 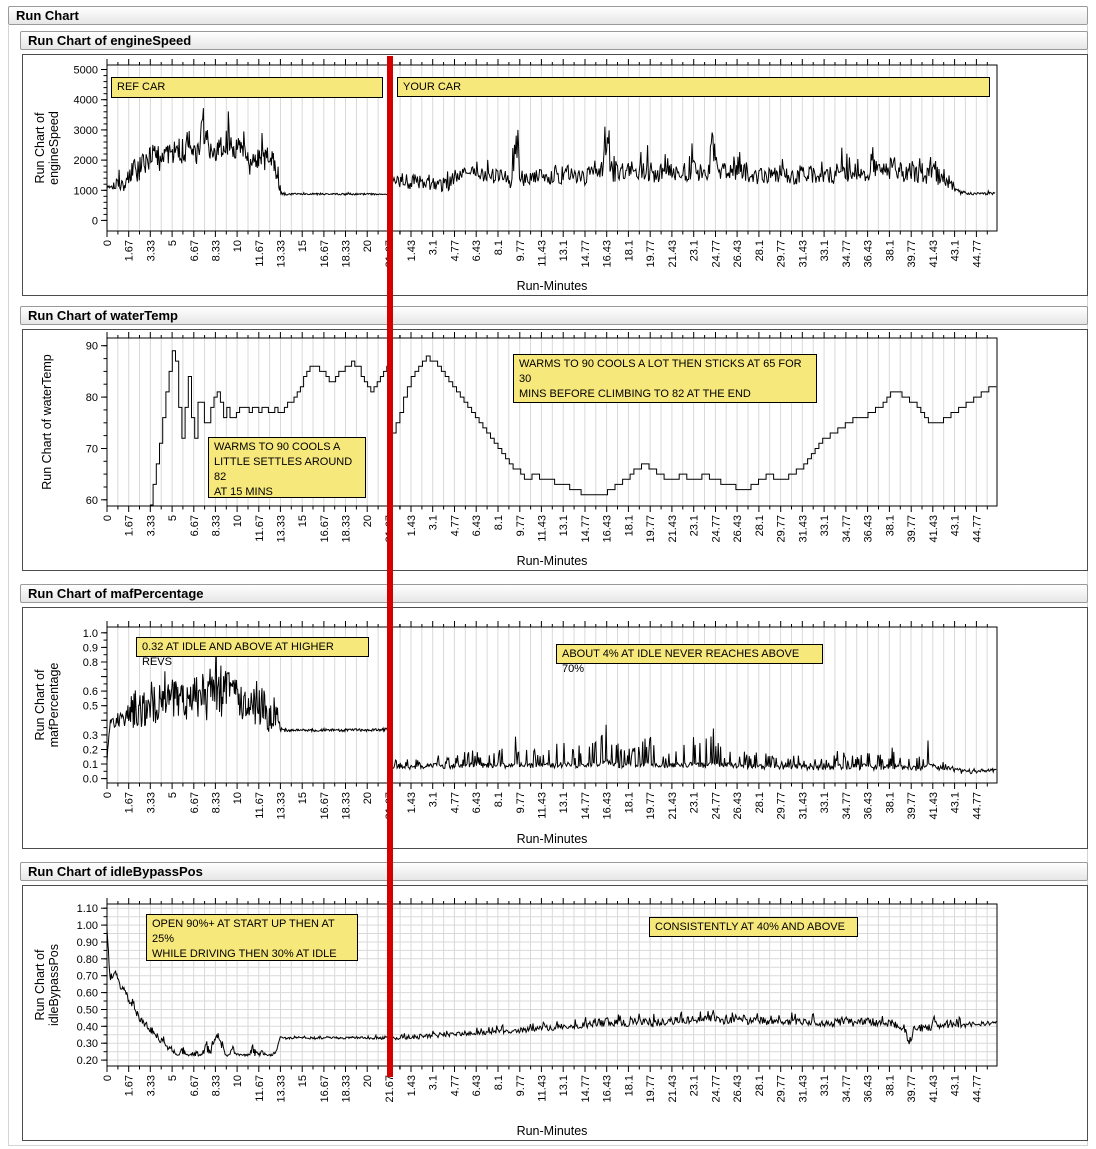 I want to click on annotation-your-maf: ABOUT 4% AT IDLE NEVER REACHES ABOVE 70%, so click(x=689, y=659).